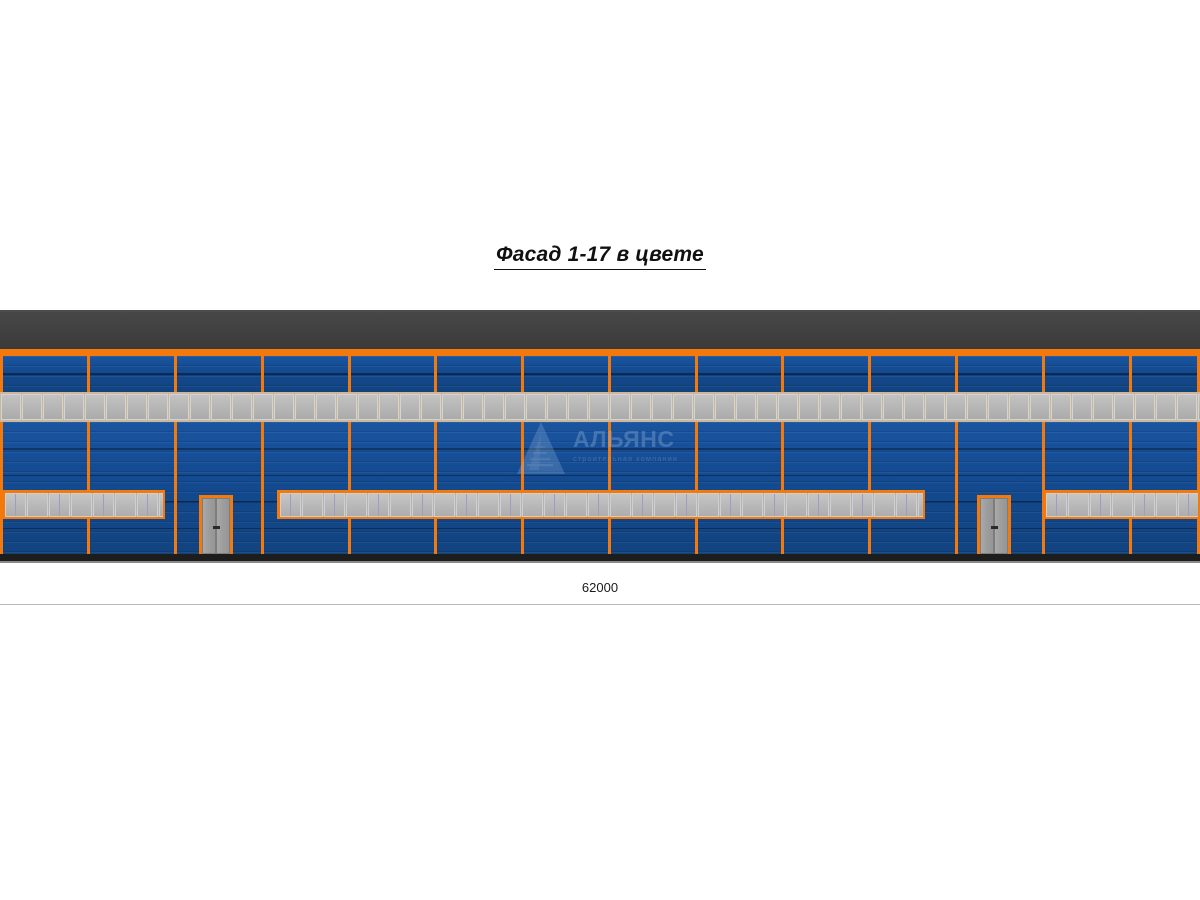 The height and width of the screenshot is (900, 1200). I want to click on ground-hairline, so click(600, 562).